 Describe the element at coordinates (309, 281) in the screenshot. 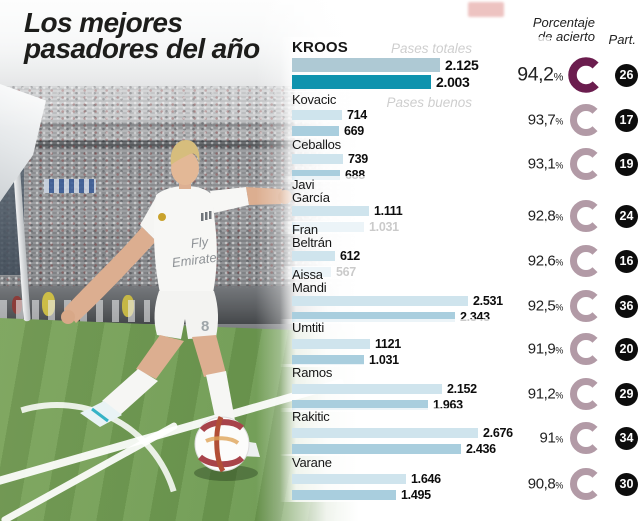

I see `player-name: Aissa Mandi` at that location.